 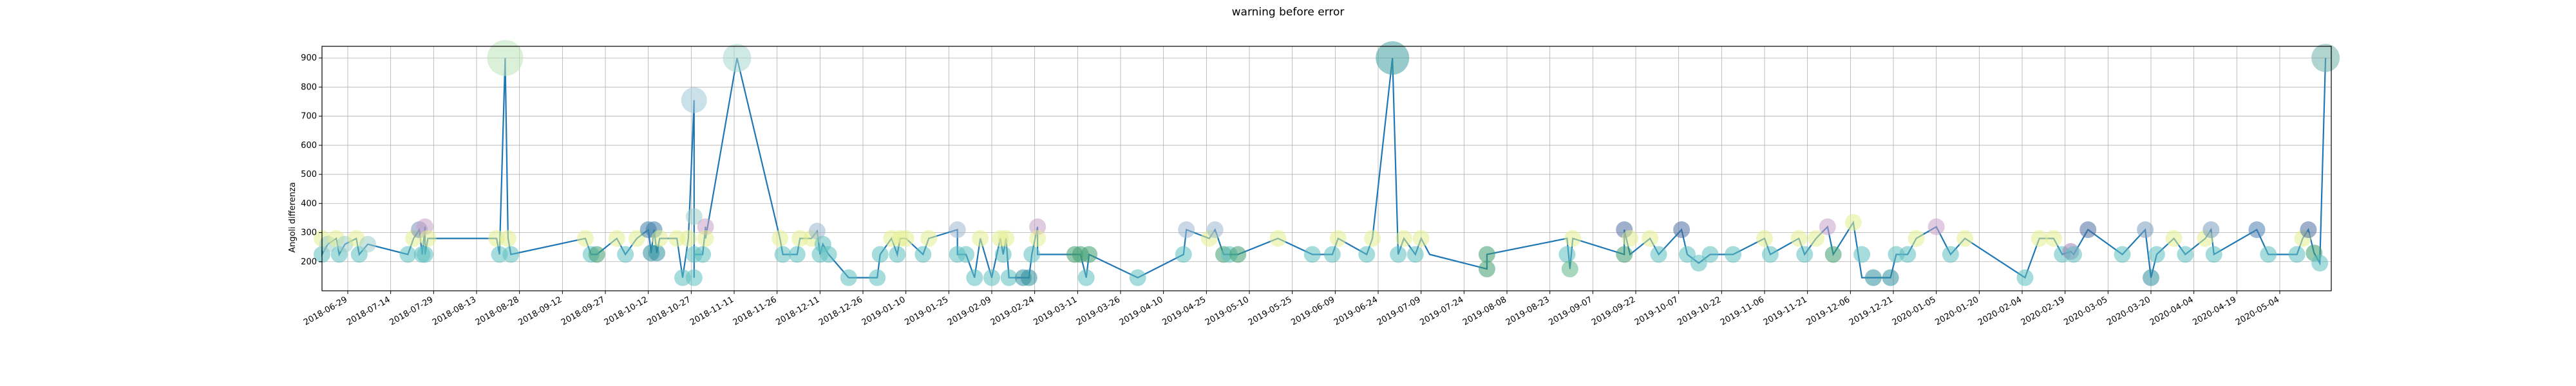 I want to click on x-tick-label: 2019-03-11, so click(x=1055, y=311).